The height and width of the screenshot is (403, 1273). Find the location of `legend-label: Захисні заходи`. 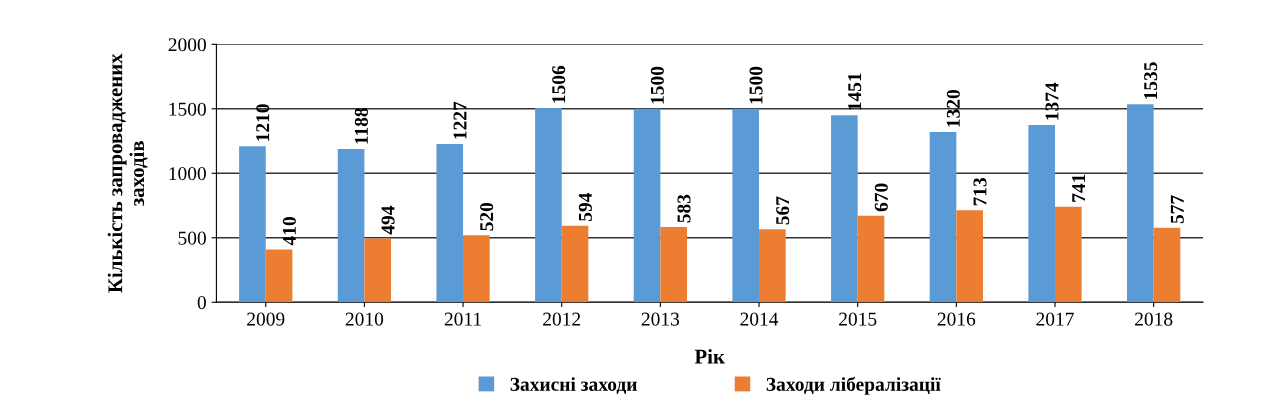

legend-label: Захисні заходи is located at coordinates (573, 386).